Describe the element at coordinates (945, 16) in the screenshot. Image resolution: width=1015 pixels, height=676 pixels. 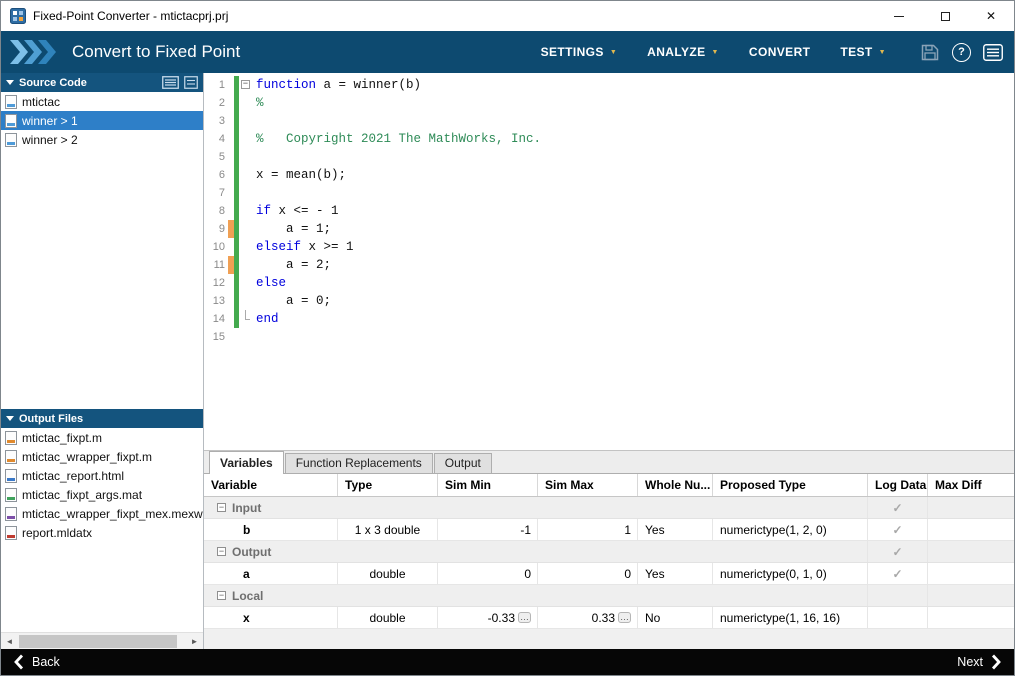
I see `maximize-button` at that location.